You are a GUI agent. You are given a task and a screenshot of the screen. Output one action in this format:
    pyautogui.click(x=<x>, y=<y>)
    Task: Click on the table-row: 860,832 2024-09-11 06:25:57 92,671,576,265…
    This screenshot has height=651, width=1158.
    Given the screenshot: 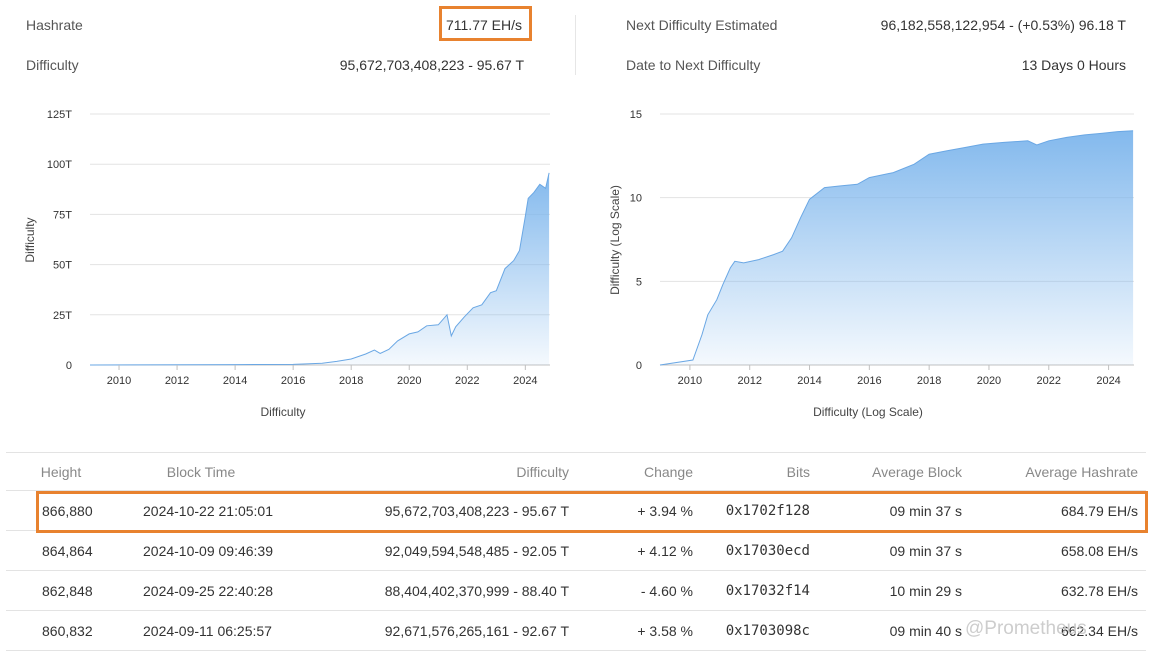 What is the action you would take?
    pyautogui.click(x=576, y=630)
    